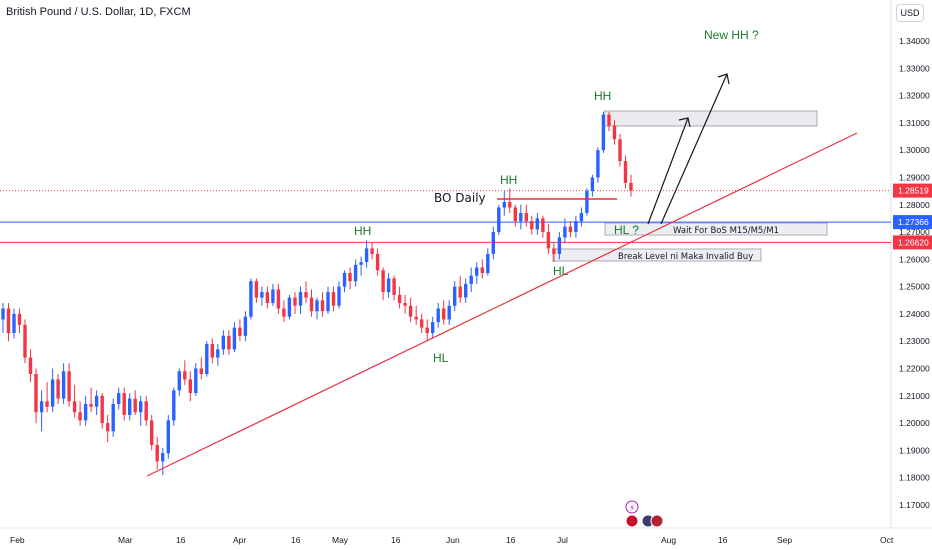 This screenshot has width=932, height=550. What do you see at coordinates (710, 118) in the screenshot?
I see `target-zone-box` at bounding box center [710, 118].